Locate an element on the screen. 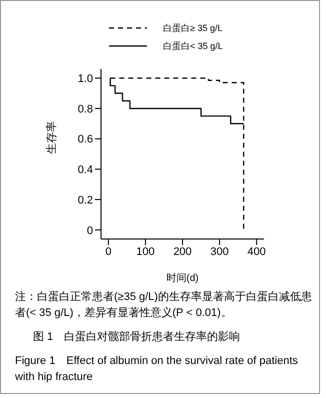 The width and height of the screenshot is (326, 398). y-tick-label: 0 is located at coordinates (89, 230).